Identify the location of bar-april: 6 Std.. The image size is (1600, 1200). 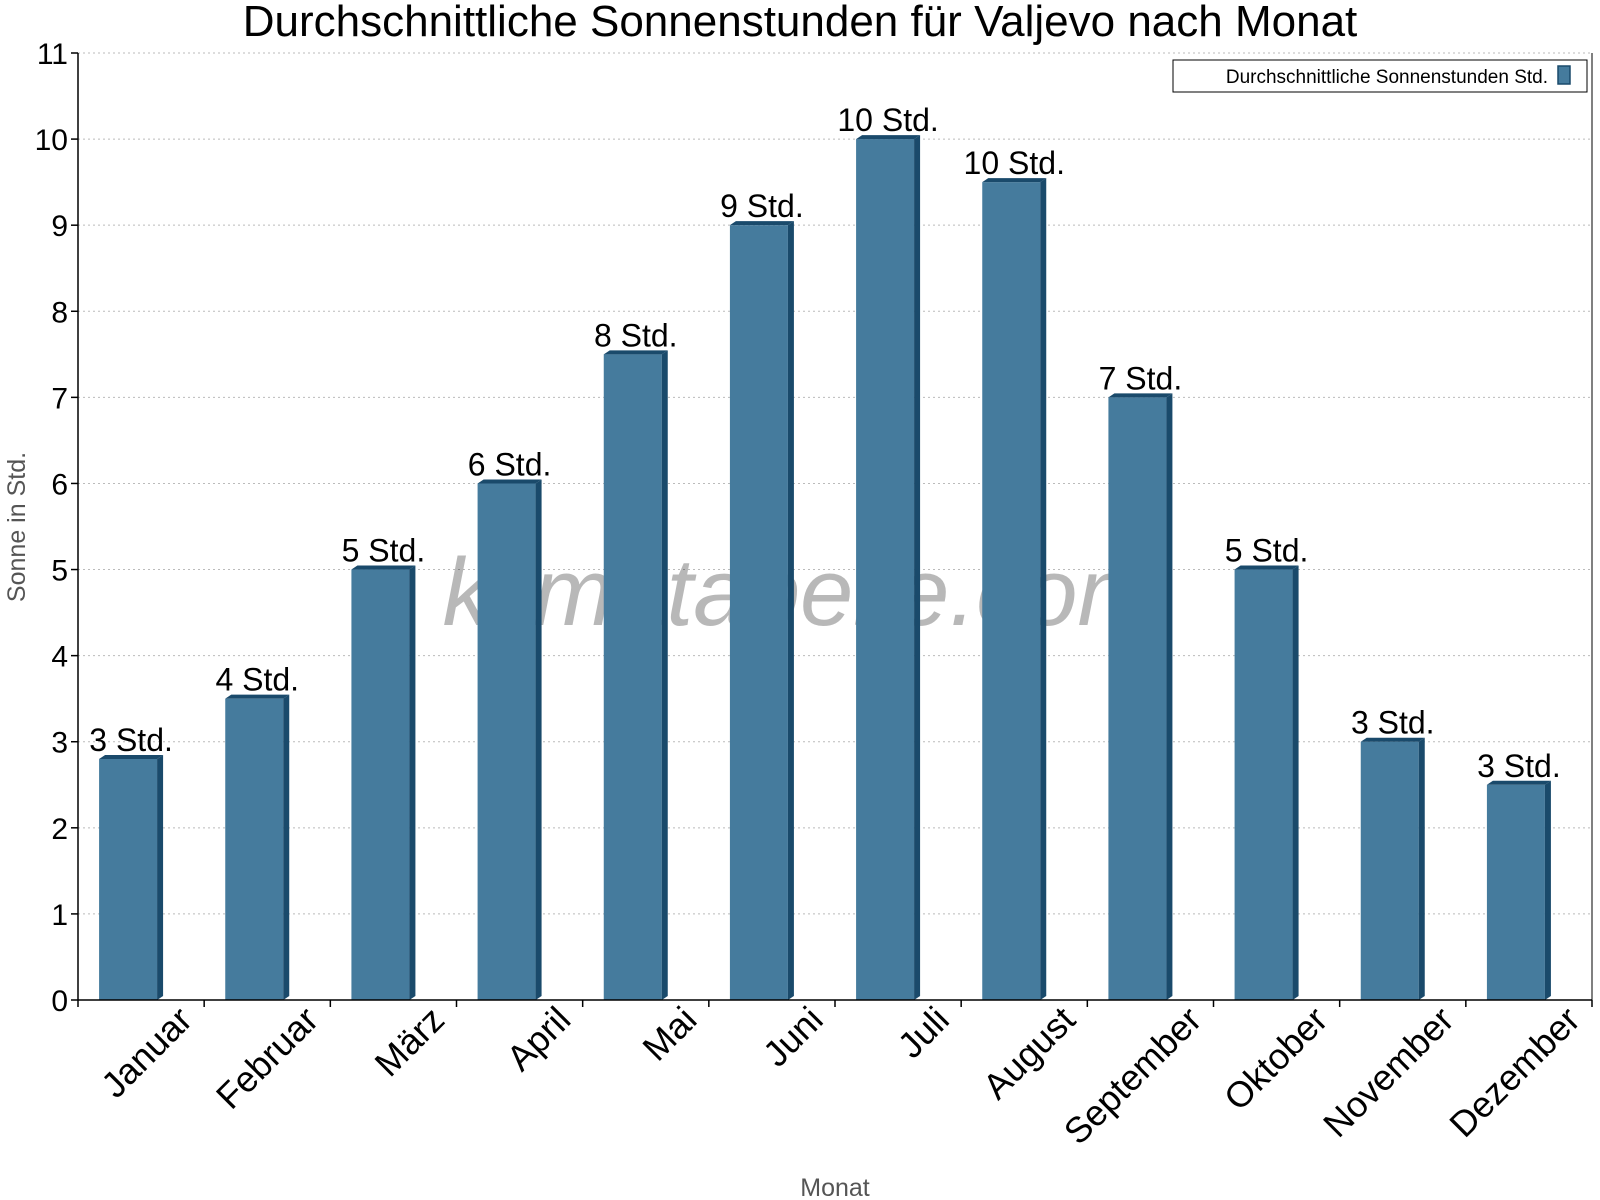
(510, 723).